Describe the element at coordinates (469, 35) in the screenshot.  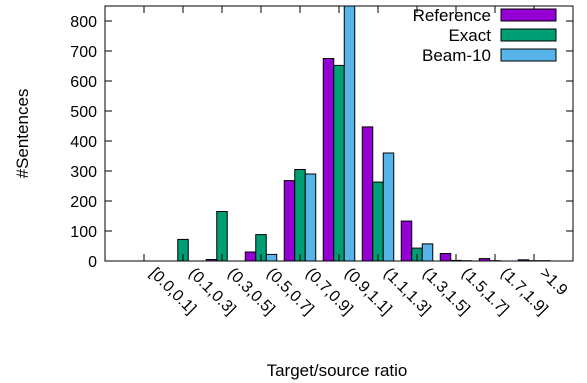
I see `legend-label: Exact` at that location.